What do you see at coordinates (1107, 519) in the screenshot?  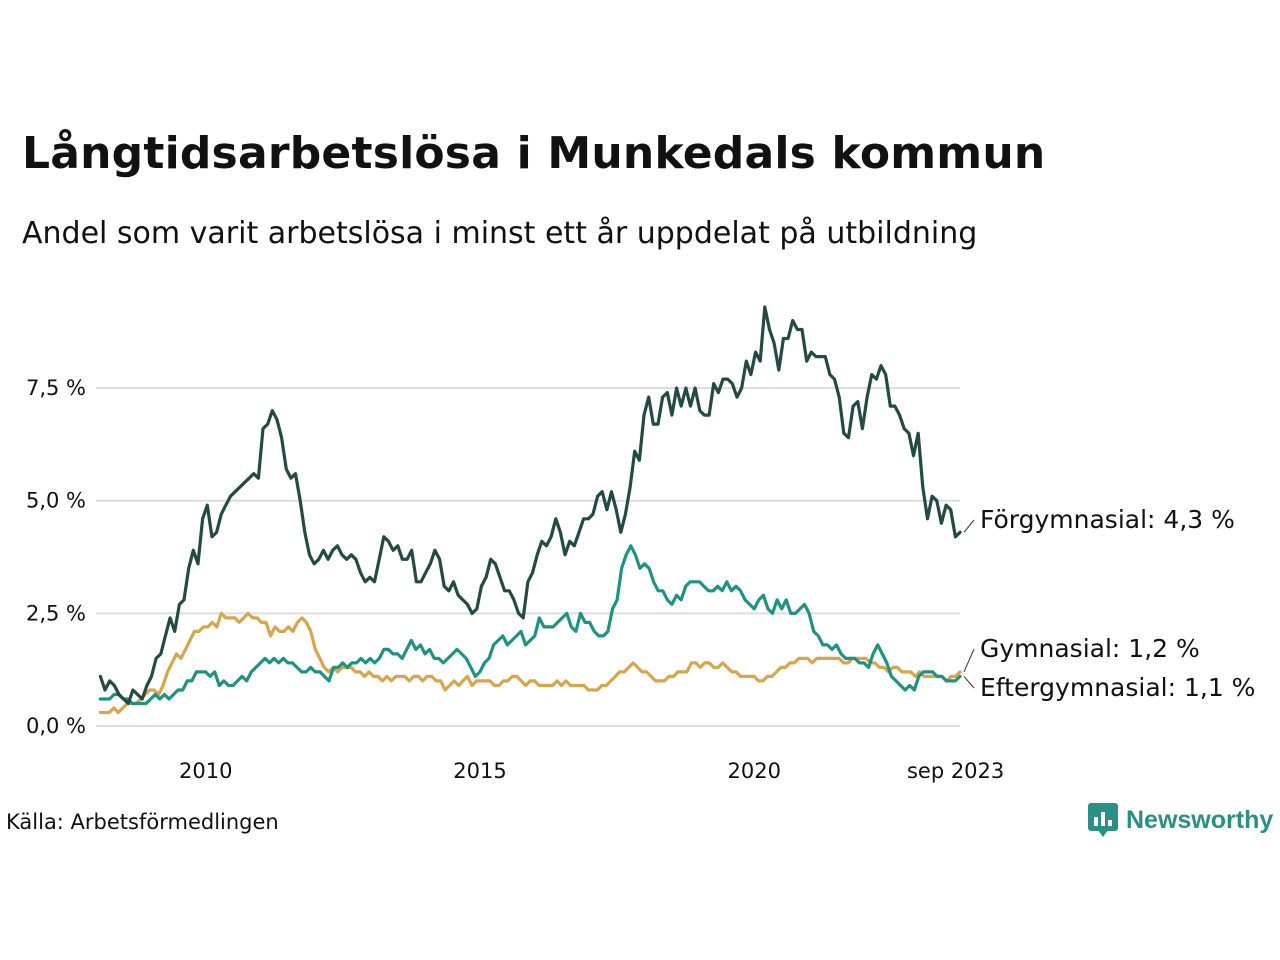 I see `series-end-label: Förgymnasial: 4,3 %` at bounding box center [1107, 519].